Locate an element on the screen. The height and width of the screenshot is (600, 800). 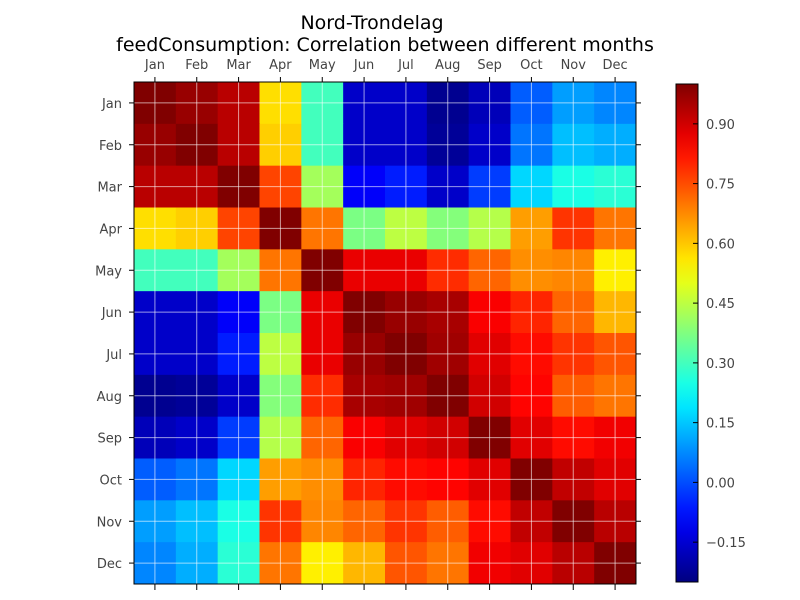
y-tick-label: Dec is located at coordinates (109, 564).